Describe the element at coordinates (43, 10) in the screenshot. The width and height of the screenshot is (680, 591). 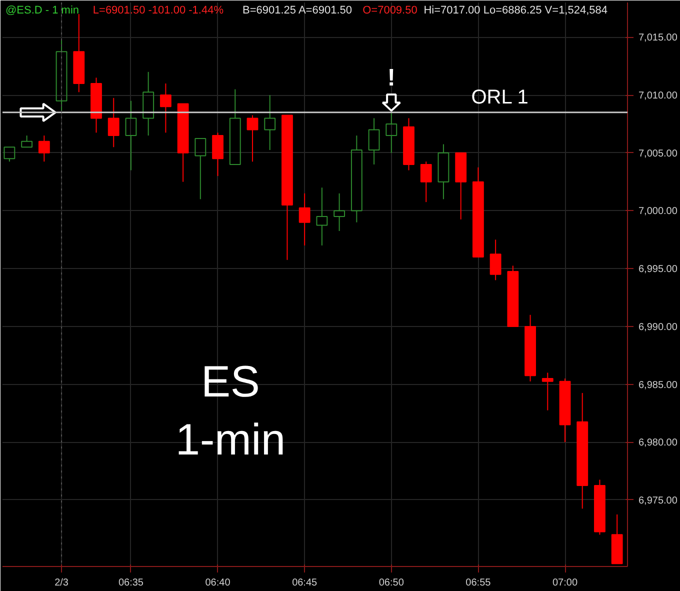
I see `chart-title: @ES.D - 1 min` at that location.